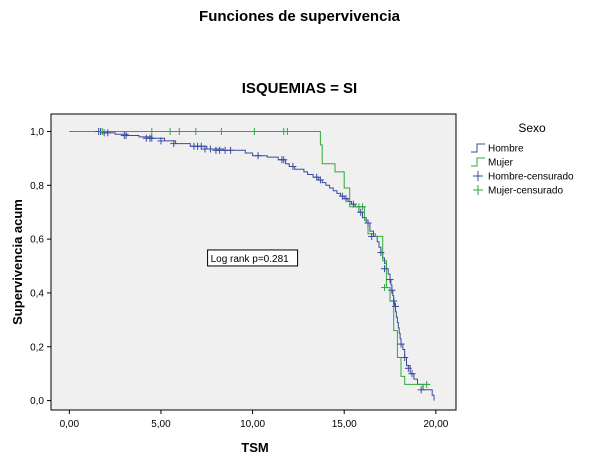 The height and width of the screenshot is (463, 599). What do you see at coordinates (532, 128) in the screenshot?
I see `legend-title: Sexo` at bounding box center [532, 128].